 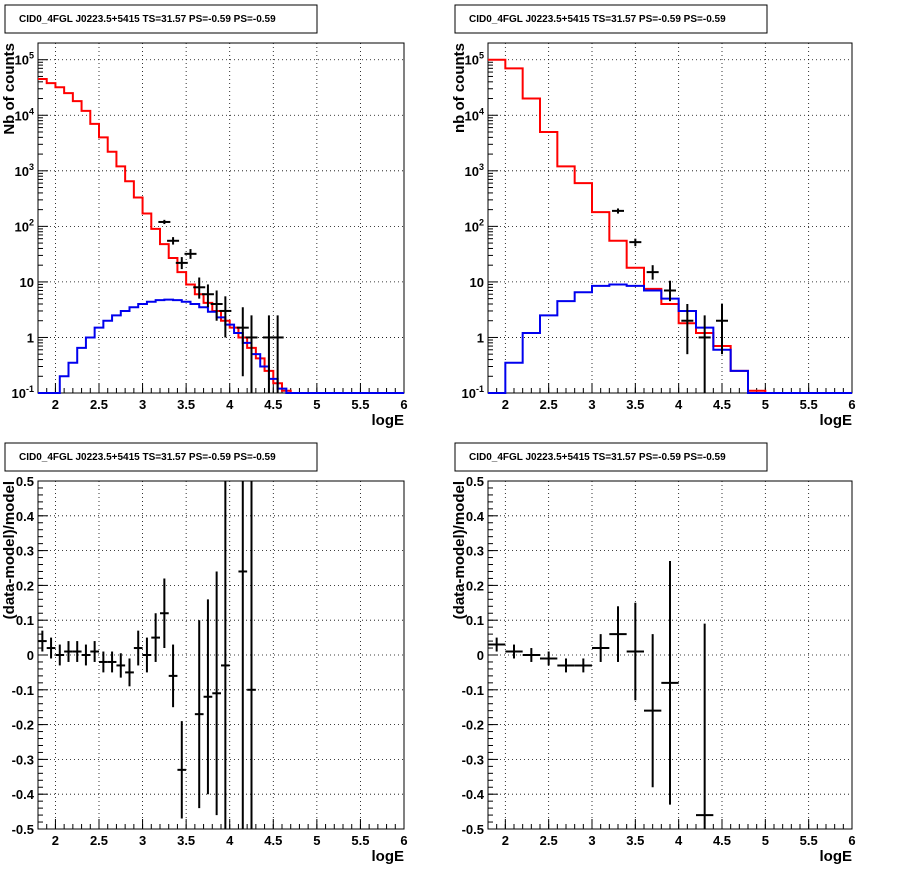 I want to click on title-box, so click(x=611, y=457).